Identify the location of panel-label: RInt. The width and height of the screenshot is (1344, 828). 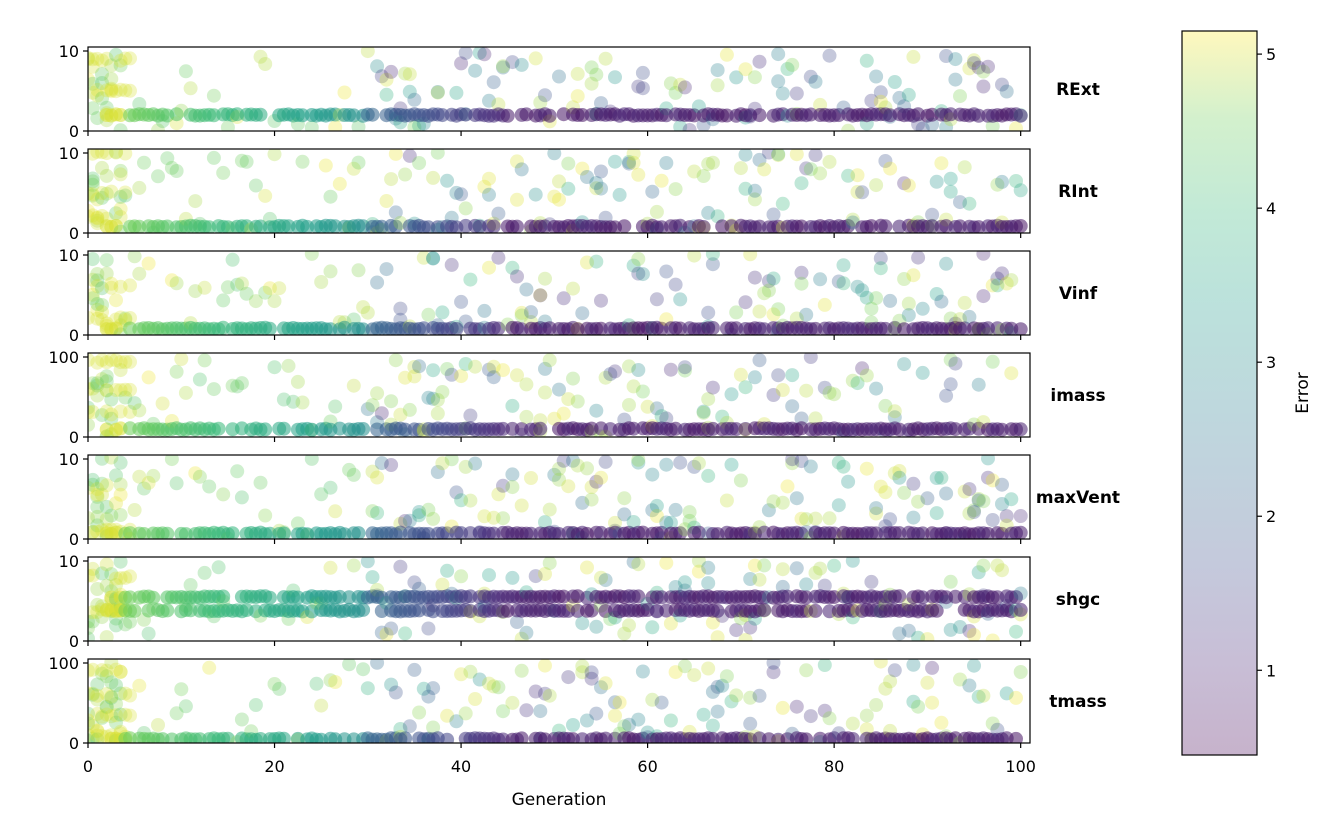
(1078, 192).